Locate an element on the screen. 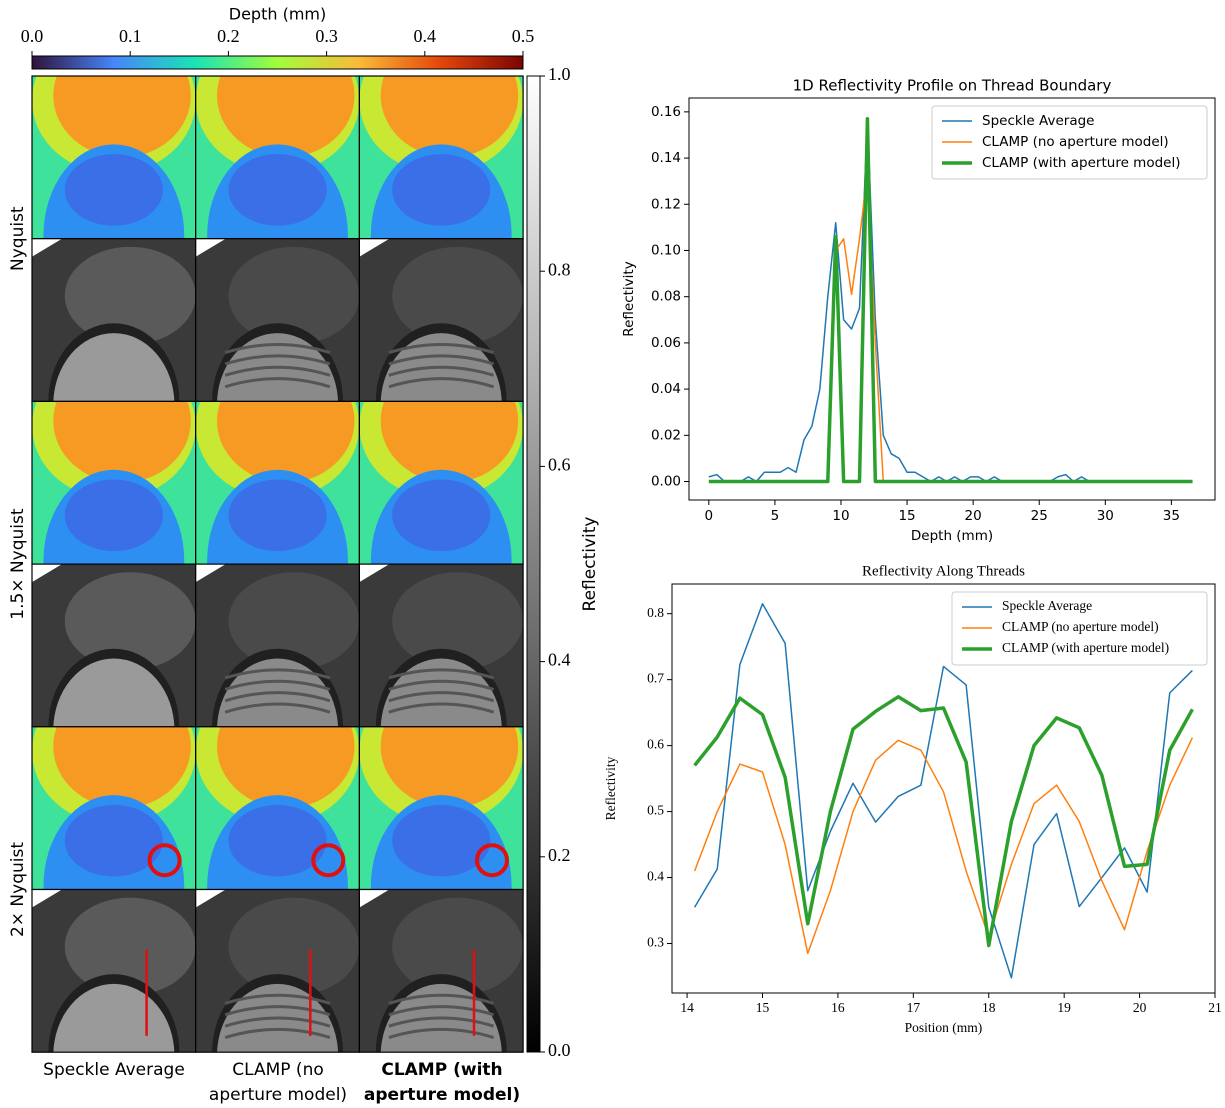 The image size is (1225, 1108). x-tick-label: 18 is located at coordinates (989, 1007).